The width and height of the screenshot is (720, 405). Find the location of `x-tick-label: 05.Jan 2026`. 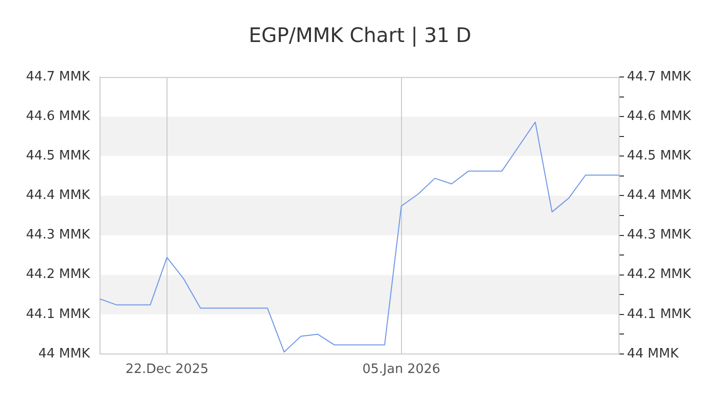

x-tick-label: 05.Jan 2026 is located at coordinates (401, 370).